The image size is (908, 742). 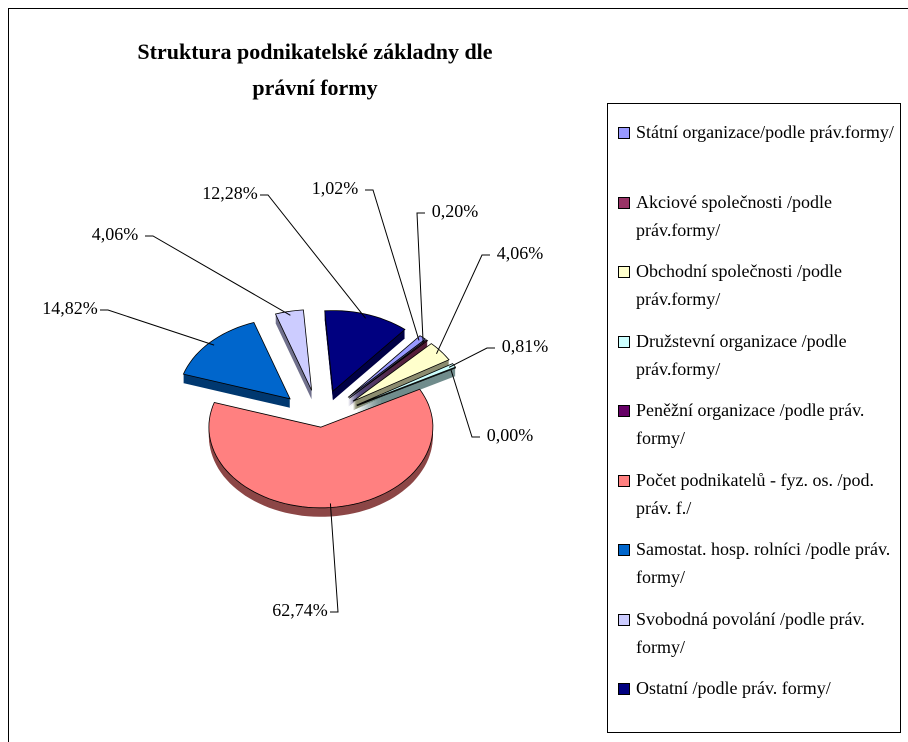 I want to click on legend-label: Akciové společnosti /podle práv.formy/, so click(x=734, y=215).